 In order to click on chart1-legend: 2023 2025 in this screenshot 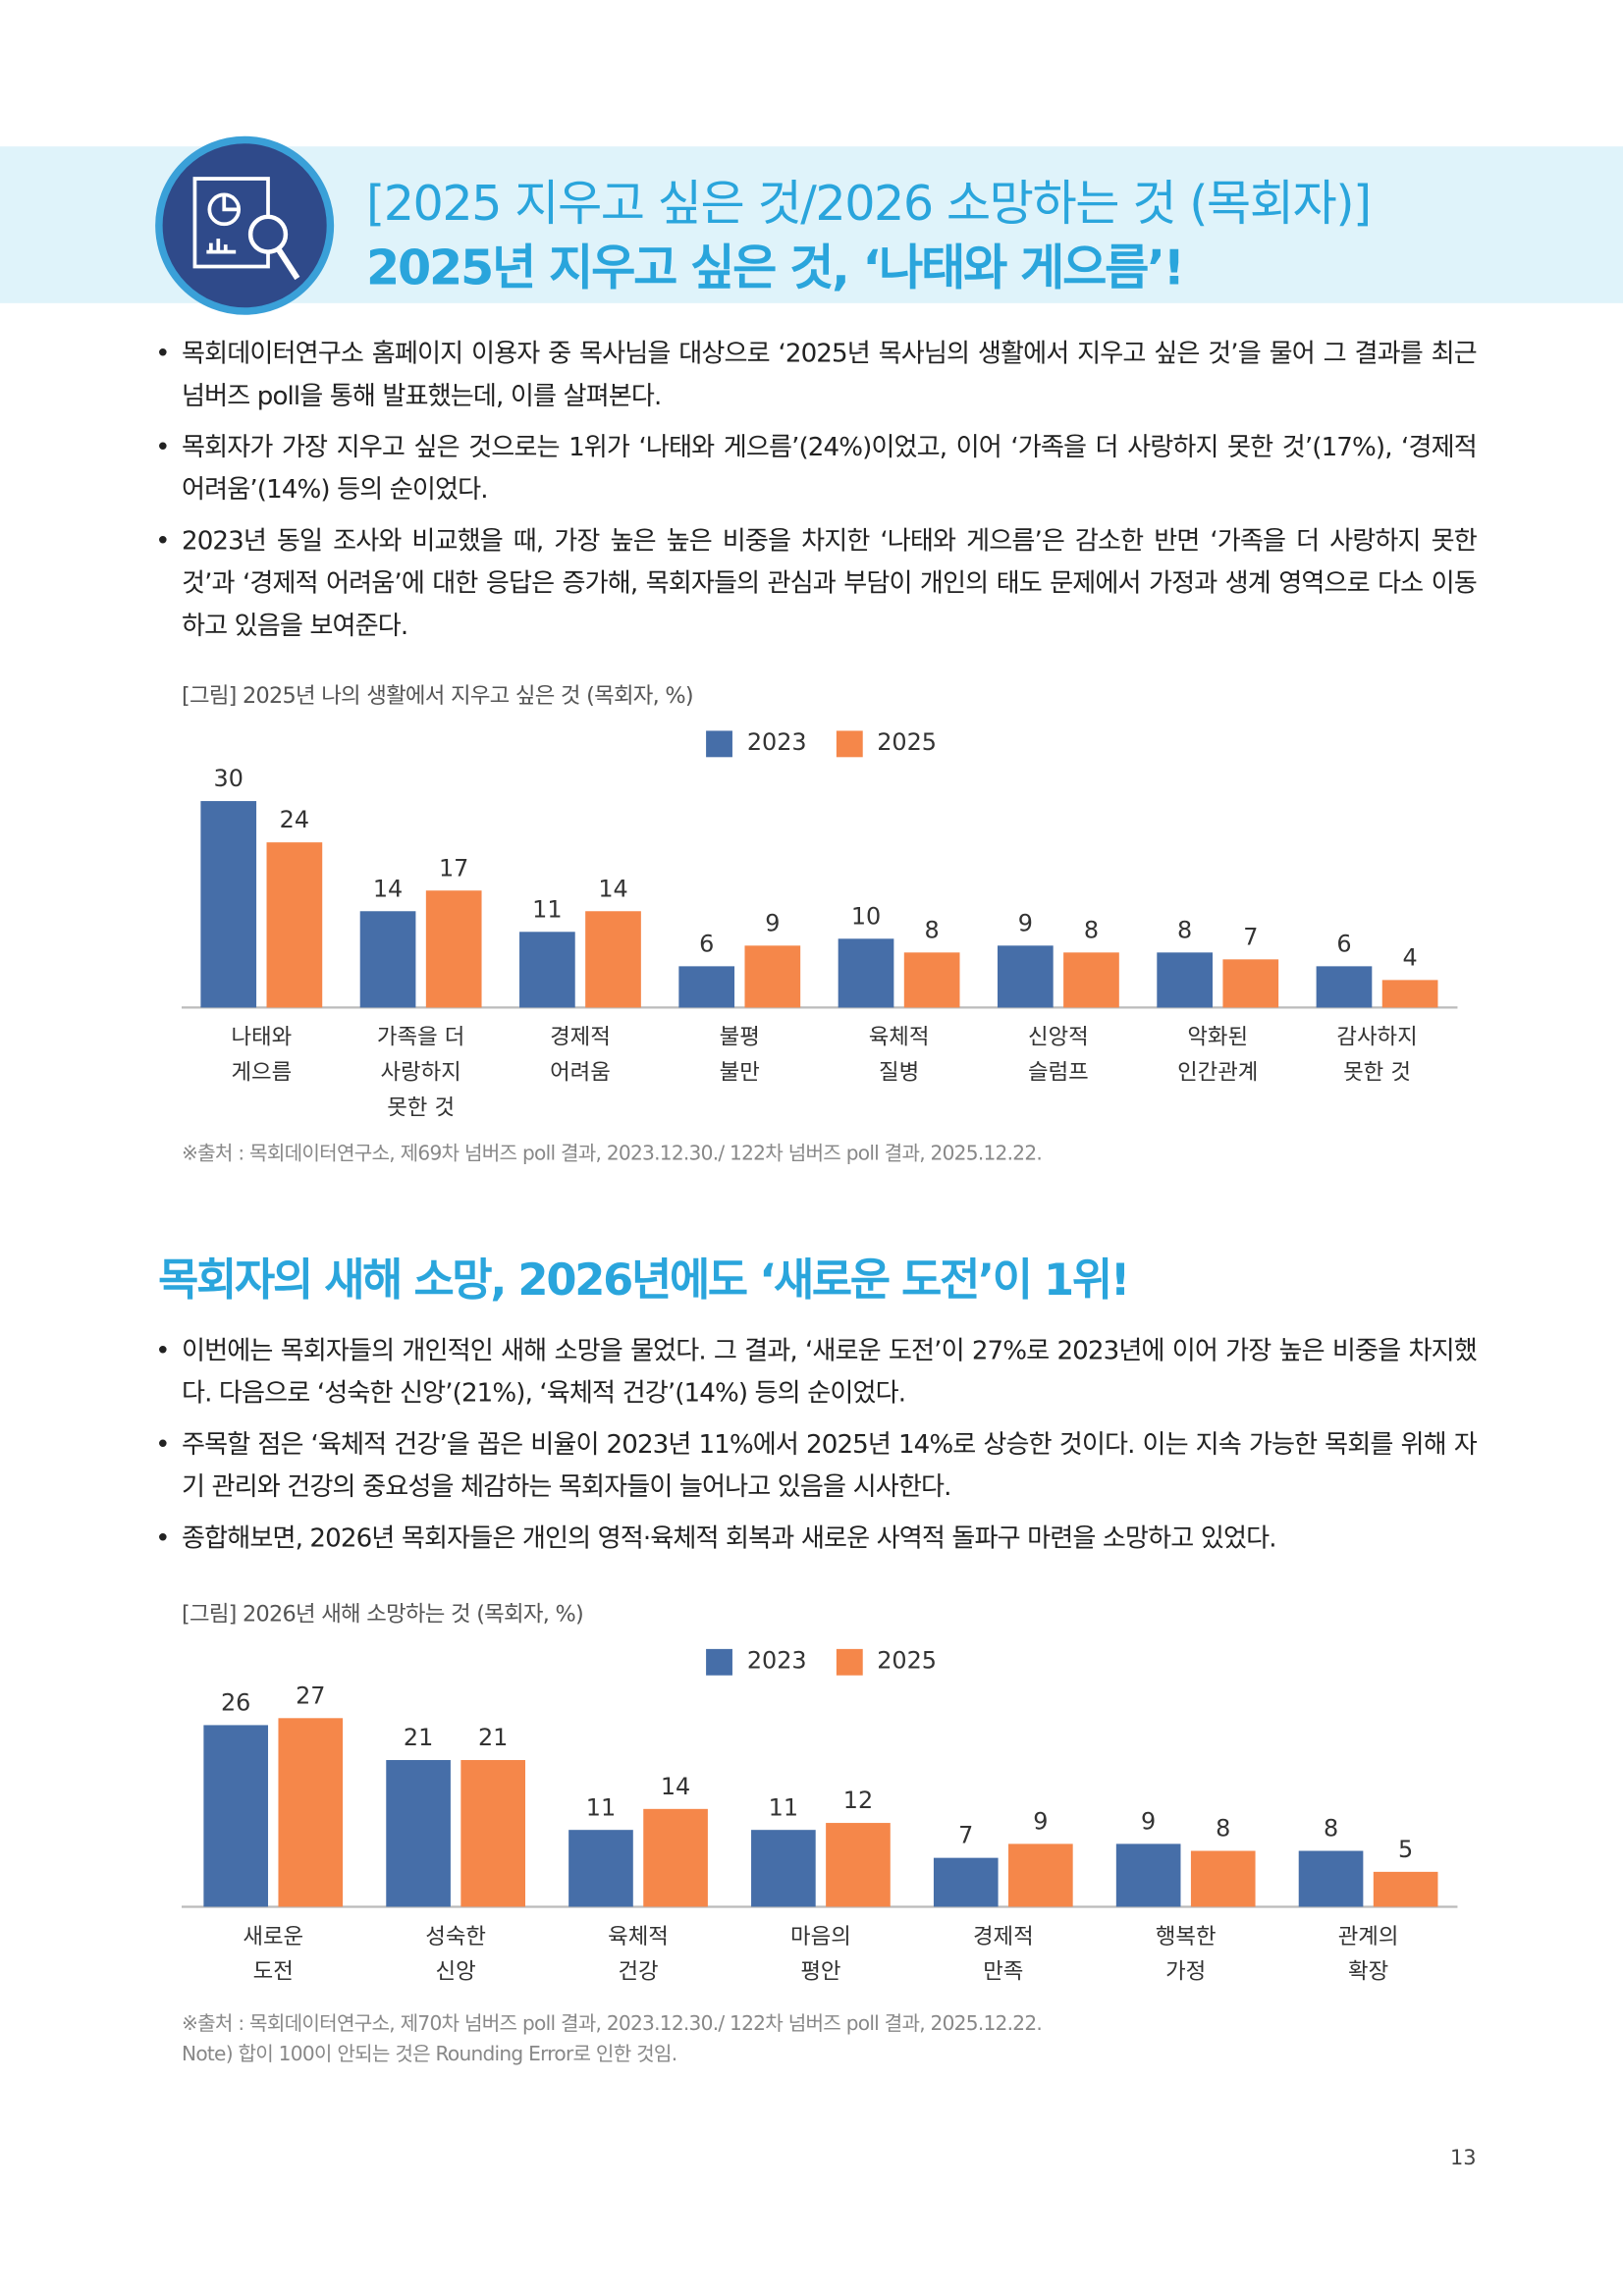, I will do `click(821, 742)`.